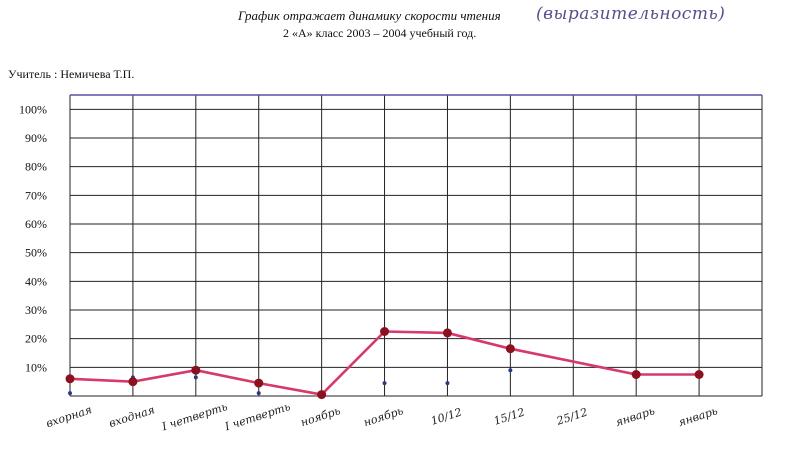 The width and height of the screenshot is (800, 451). What do you see at coordinates (36, 138) in the screenshot?
I see `y-tick-label: 90%` at bounding box center [36, 138].